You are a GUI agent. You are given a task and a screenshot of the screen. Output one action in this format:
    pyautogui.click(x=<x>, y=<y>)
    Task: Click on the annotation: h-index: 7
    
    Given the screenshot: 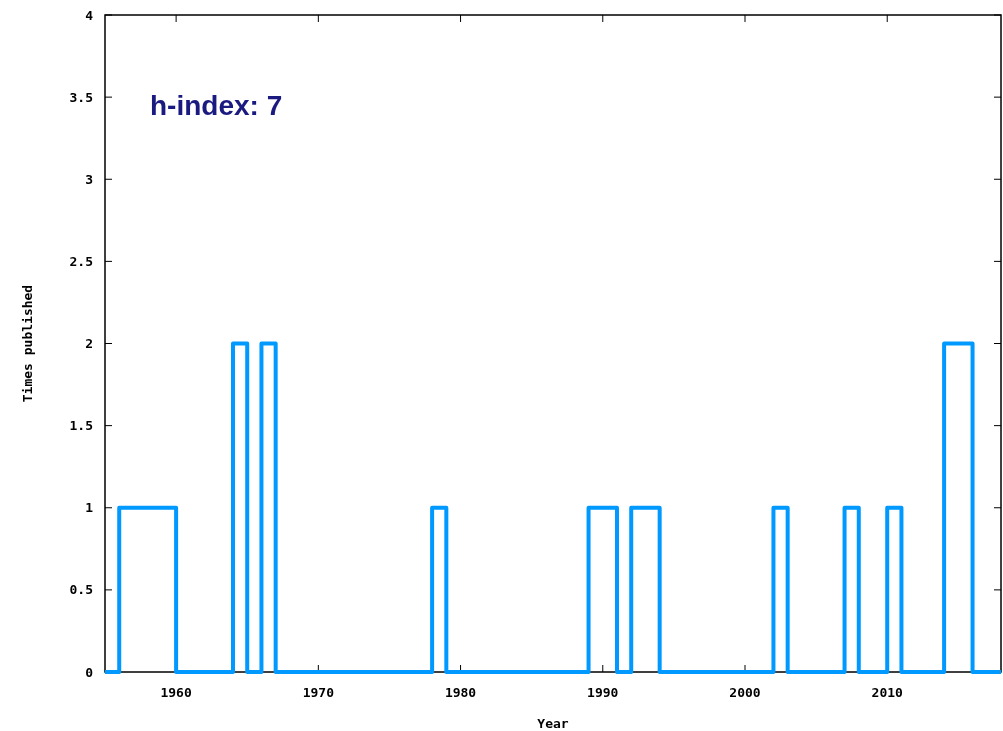 What is the action you would take?
    pyautogui.click(x=216, y=105)
    